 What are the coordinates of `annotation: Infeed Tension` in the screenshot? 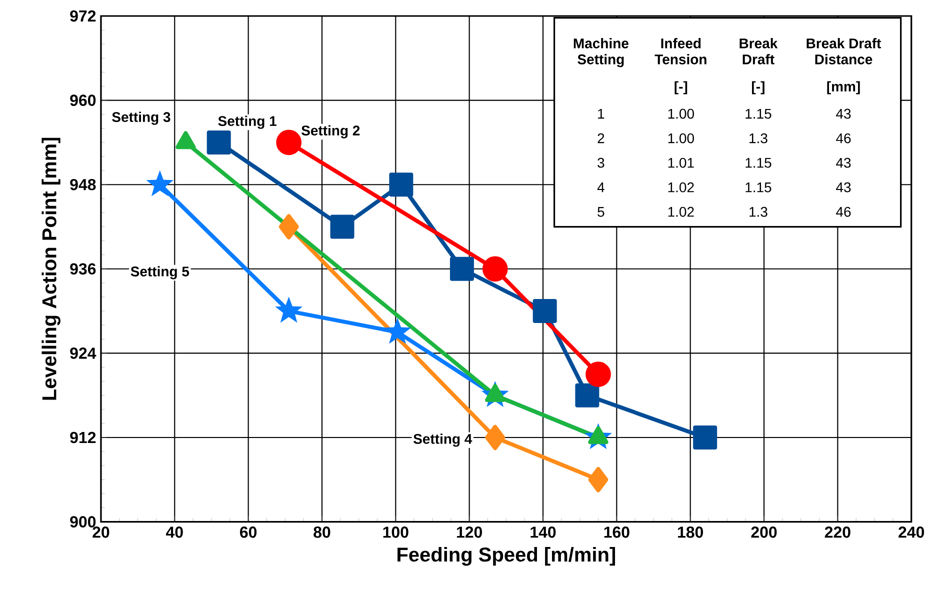 It's located at (680, 51).